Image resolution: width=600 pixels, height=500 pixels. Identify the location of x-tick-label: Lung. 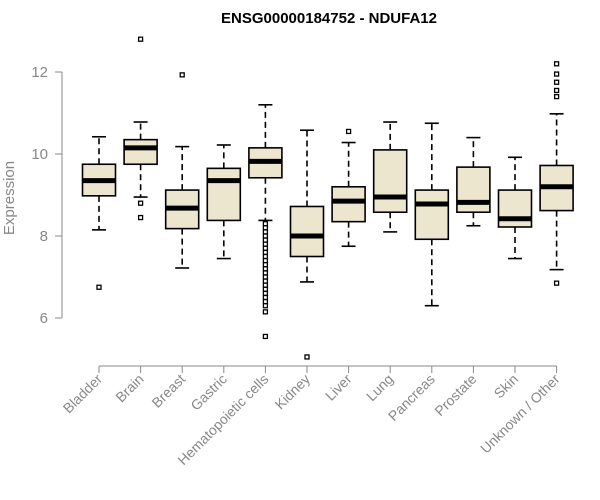
(379, 387).